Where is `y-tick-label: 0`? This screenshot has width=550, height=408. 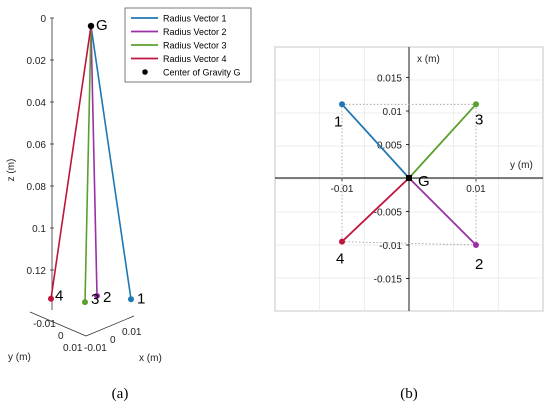 y-tick-label: 0 is located at coordinates (61, 336).